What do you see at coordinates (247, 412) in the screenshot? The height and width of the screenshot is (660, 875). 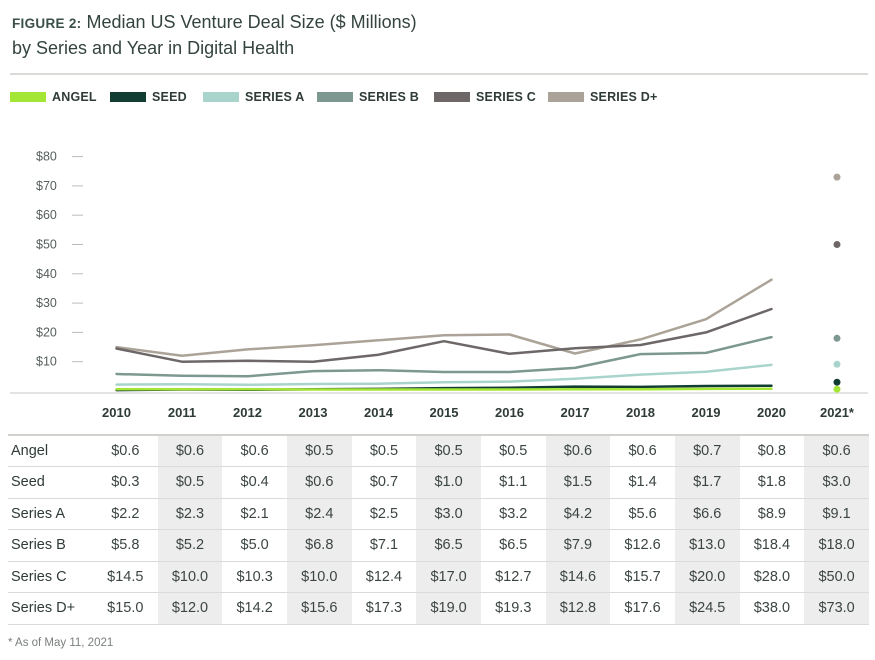 I see `x-tick-label: 2012` at bounding box center [247, 412].